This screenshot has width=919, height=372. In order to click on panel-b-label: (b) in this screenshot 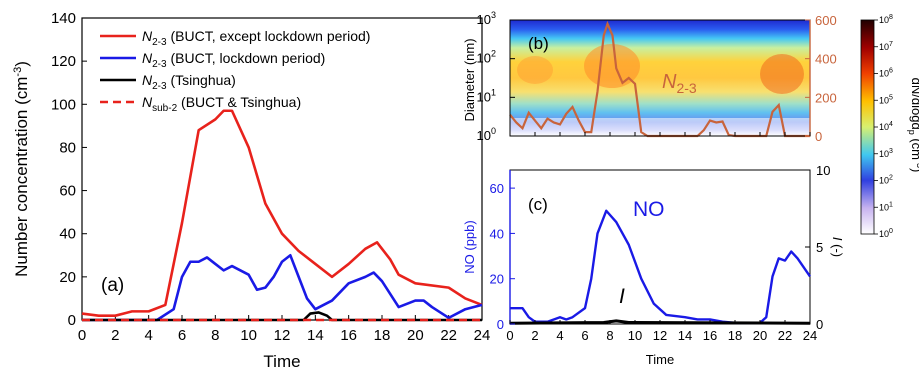, I will do `click(538, 43)`.